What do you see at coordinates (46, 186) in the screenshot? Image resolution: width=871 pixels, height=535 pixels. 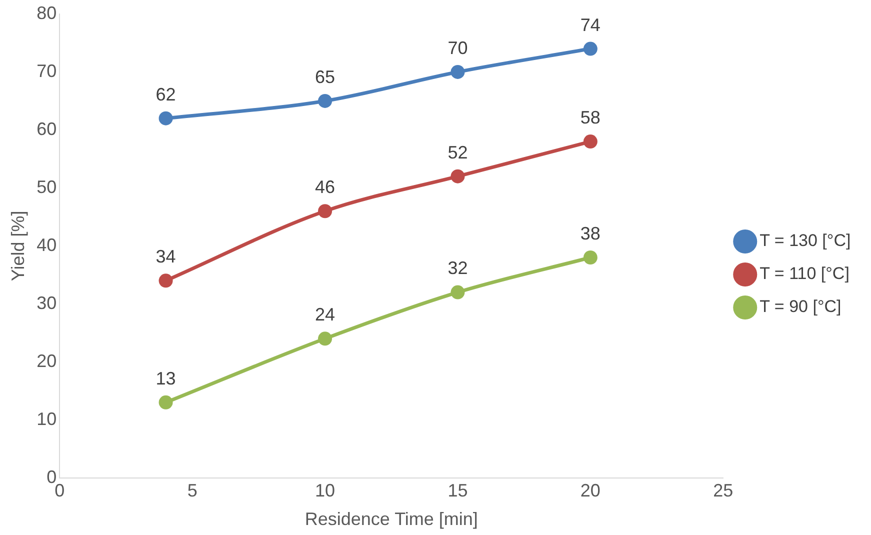 I see `y-tick-label: 50` at bounding box center [46, 186].